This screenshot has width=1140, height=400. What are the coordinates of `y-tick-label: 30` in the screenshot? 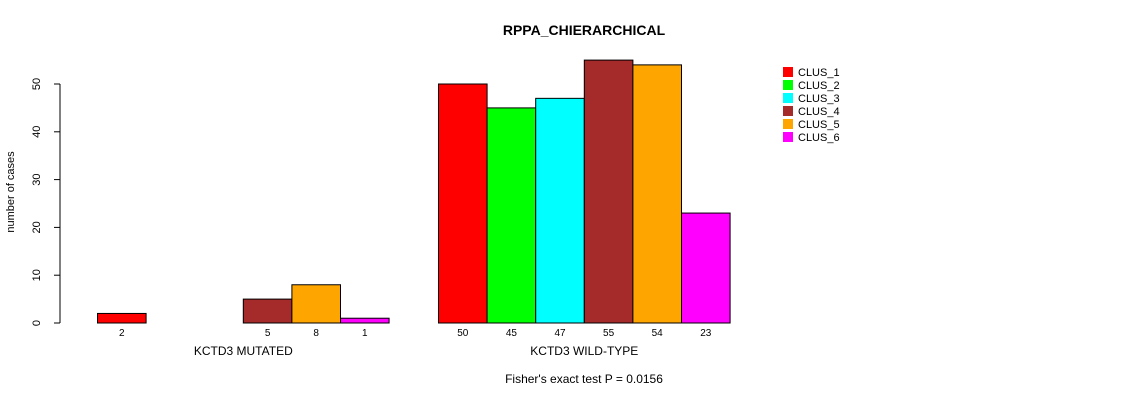 It's located at (37, 179).